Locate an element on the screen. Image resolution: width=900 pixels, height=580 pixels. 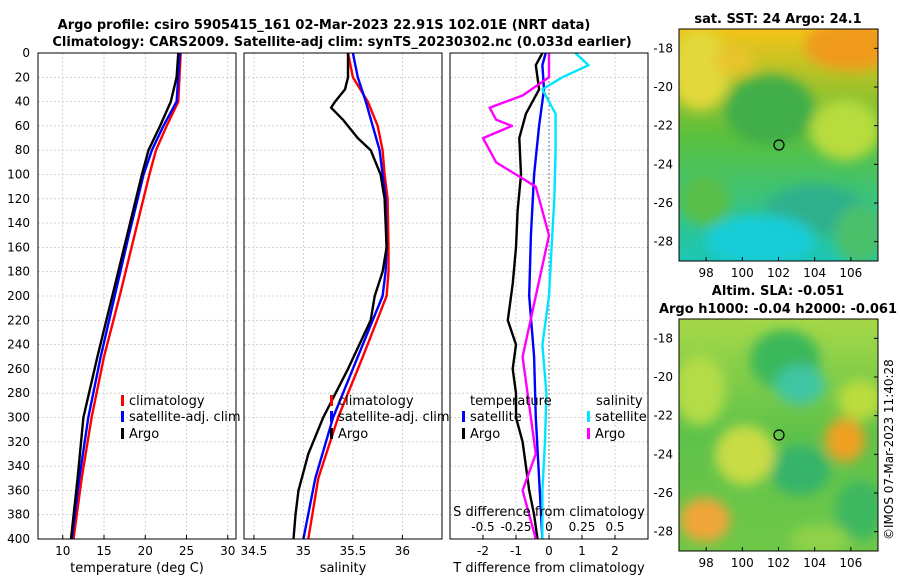
x-tick-label: 35.5 is located at coordinates (353, 551).